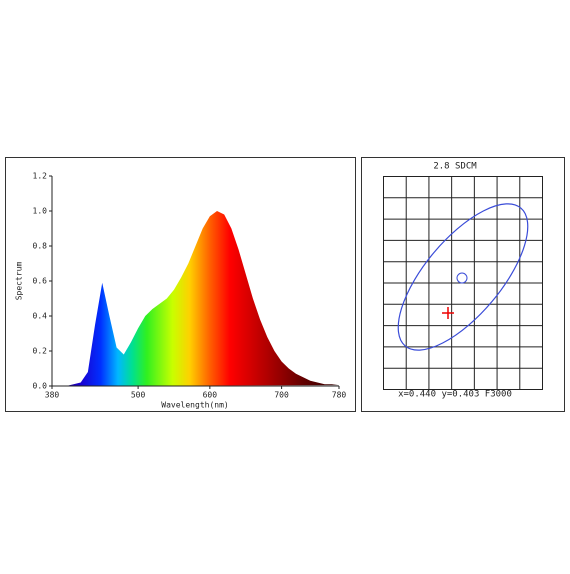  What do you see at coordinates (455, 167) in the screenshot?
I see `panel-title: 2.8 SDCM` at bounding box center [455, 167].